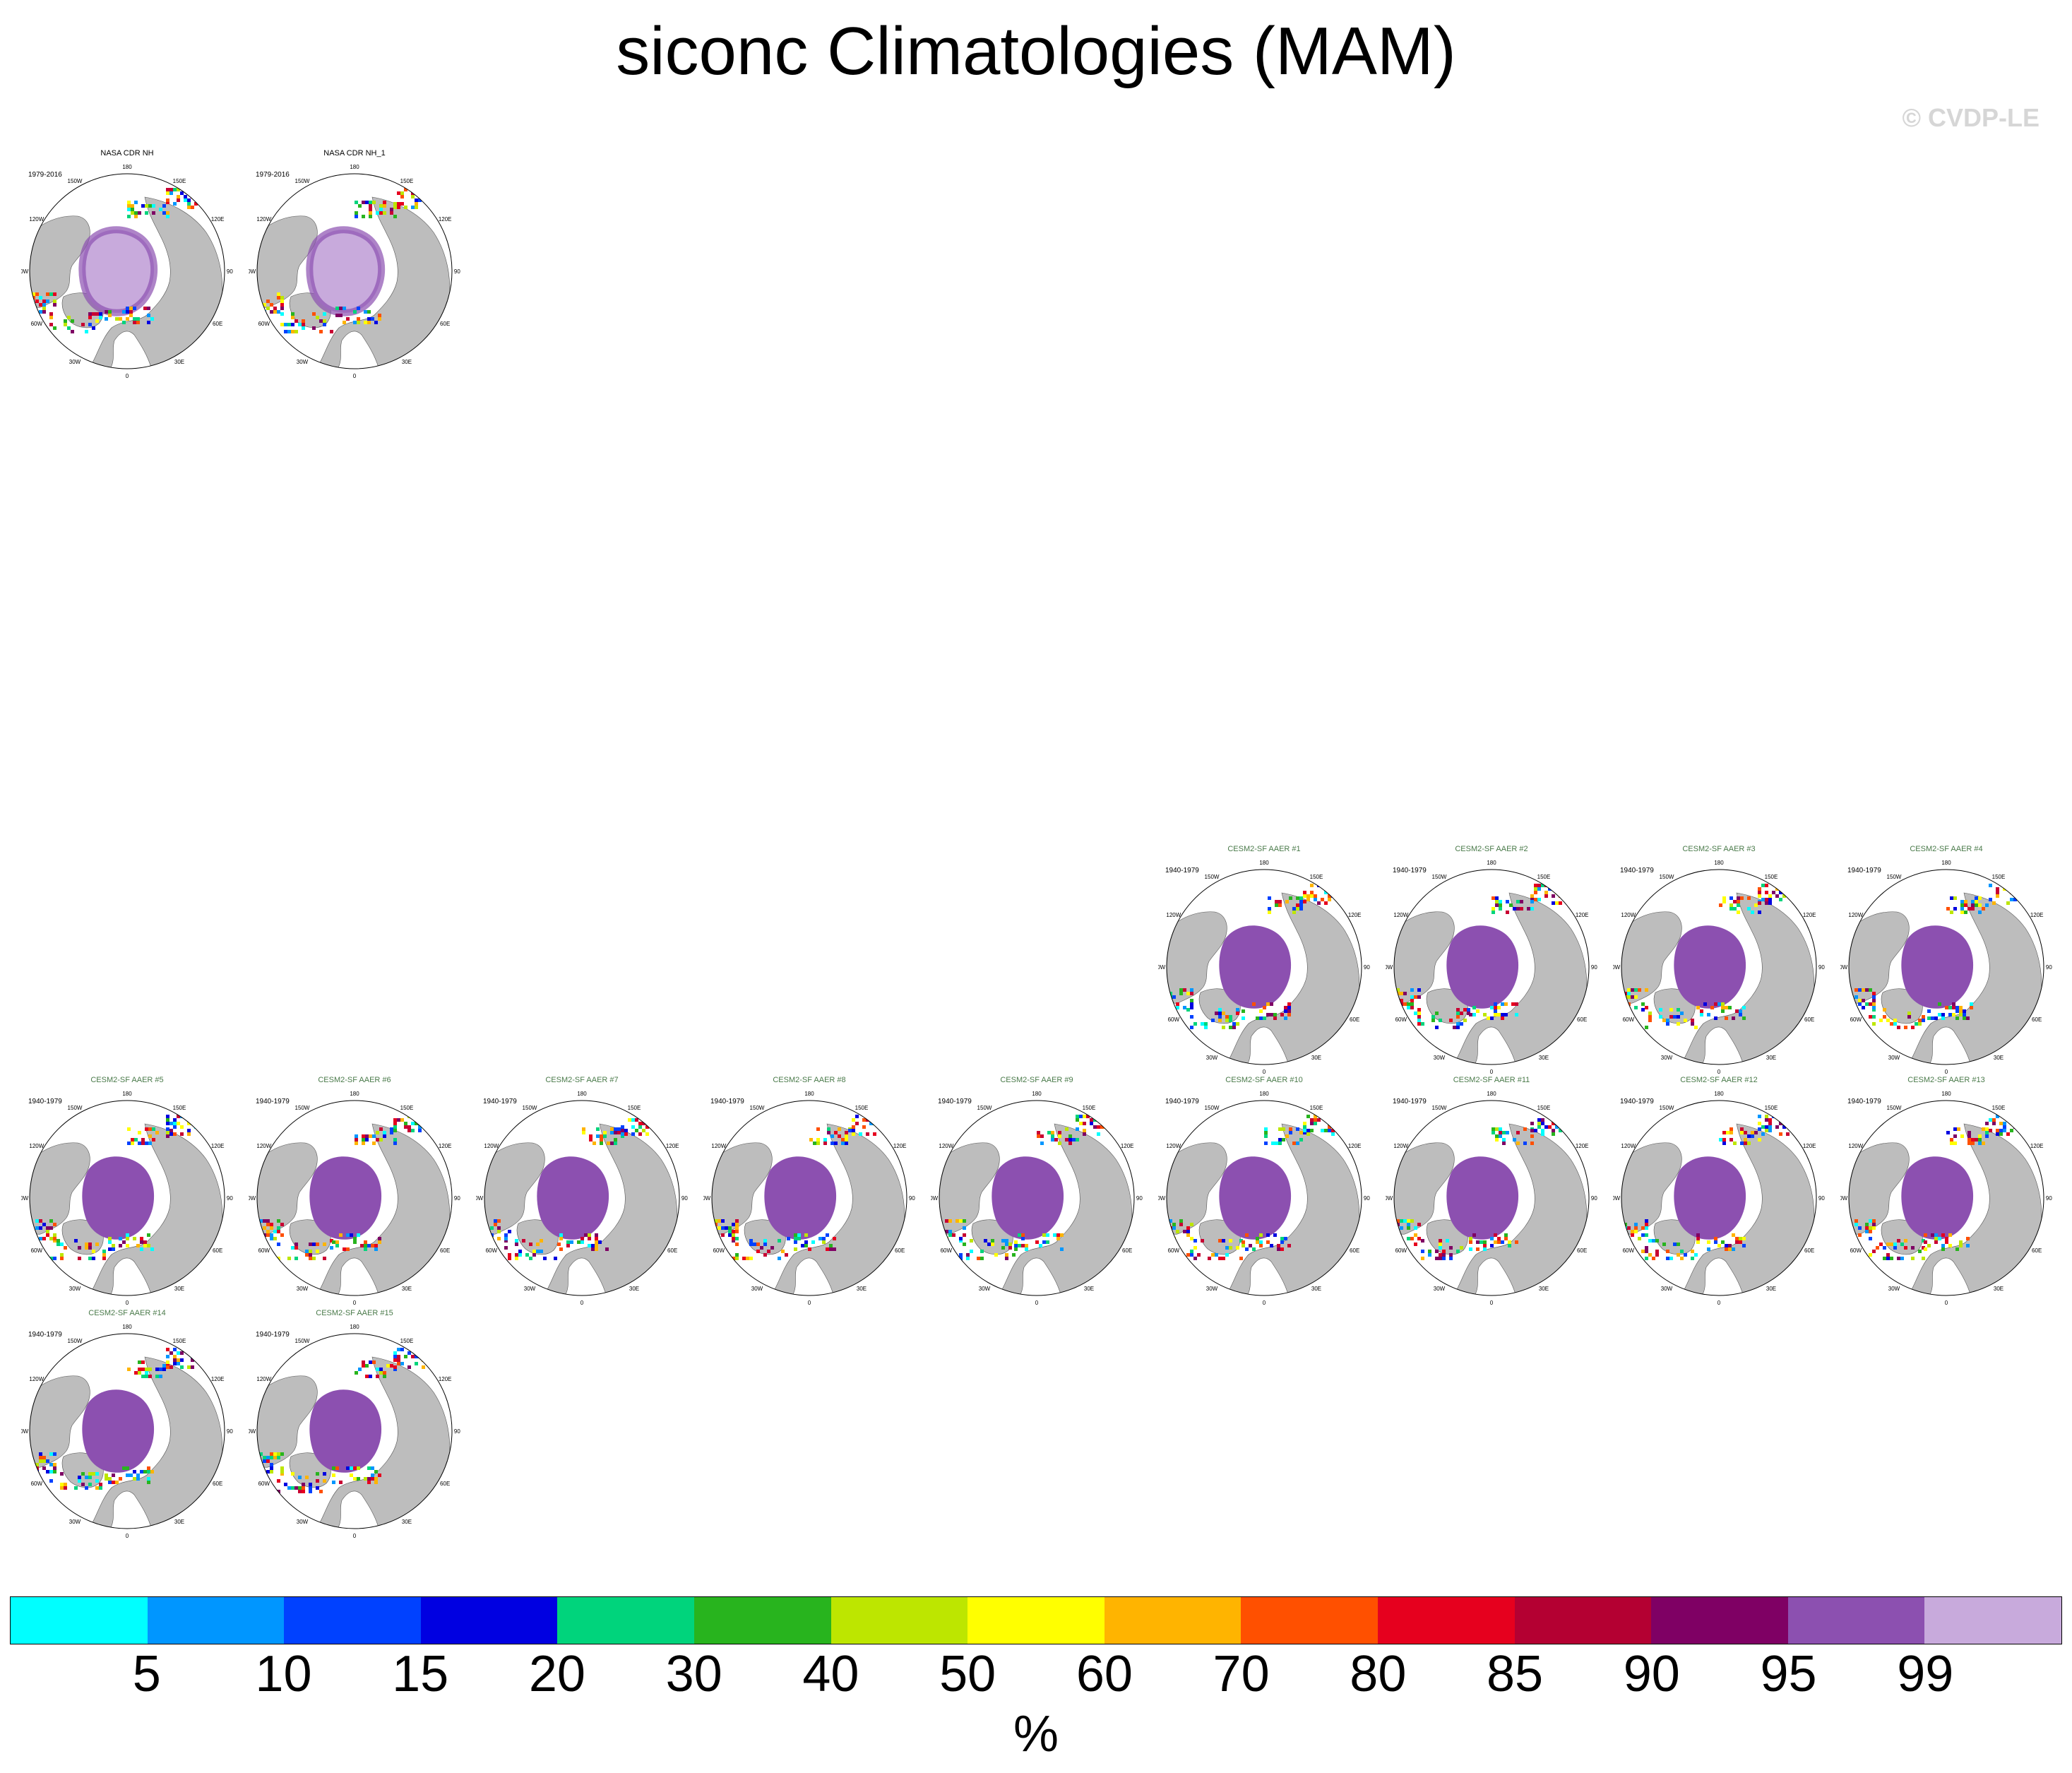  I want to click on longitude-label: 120E, so click(1582, 1146).